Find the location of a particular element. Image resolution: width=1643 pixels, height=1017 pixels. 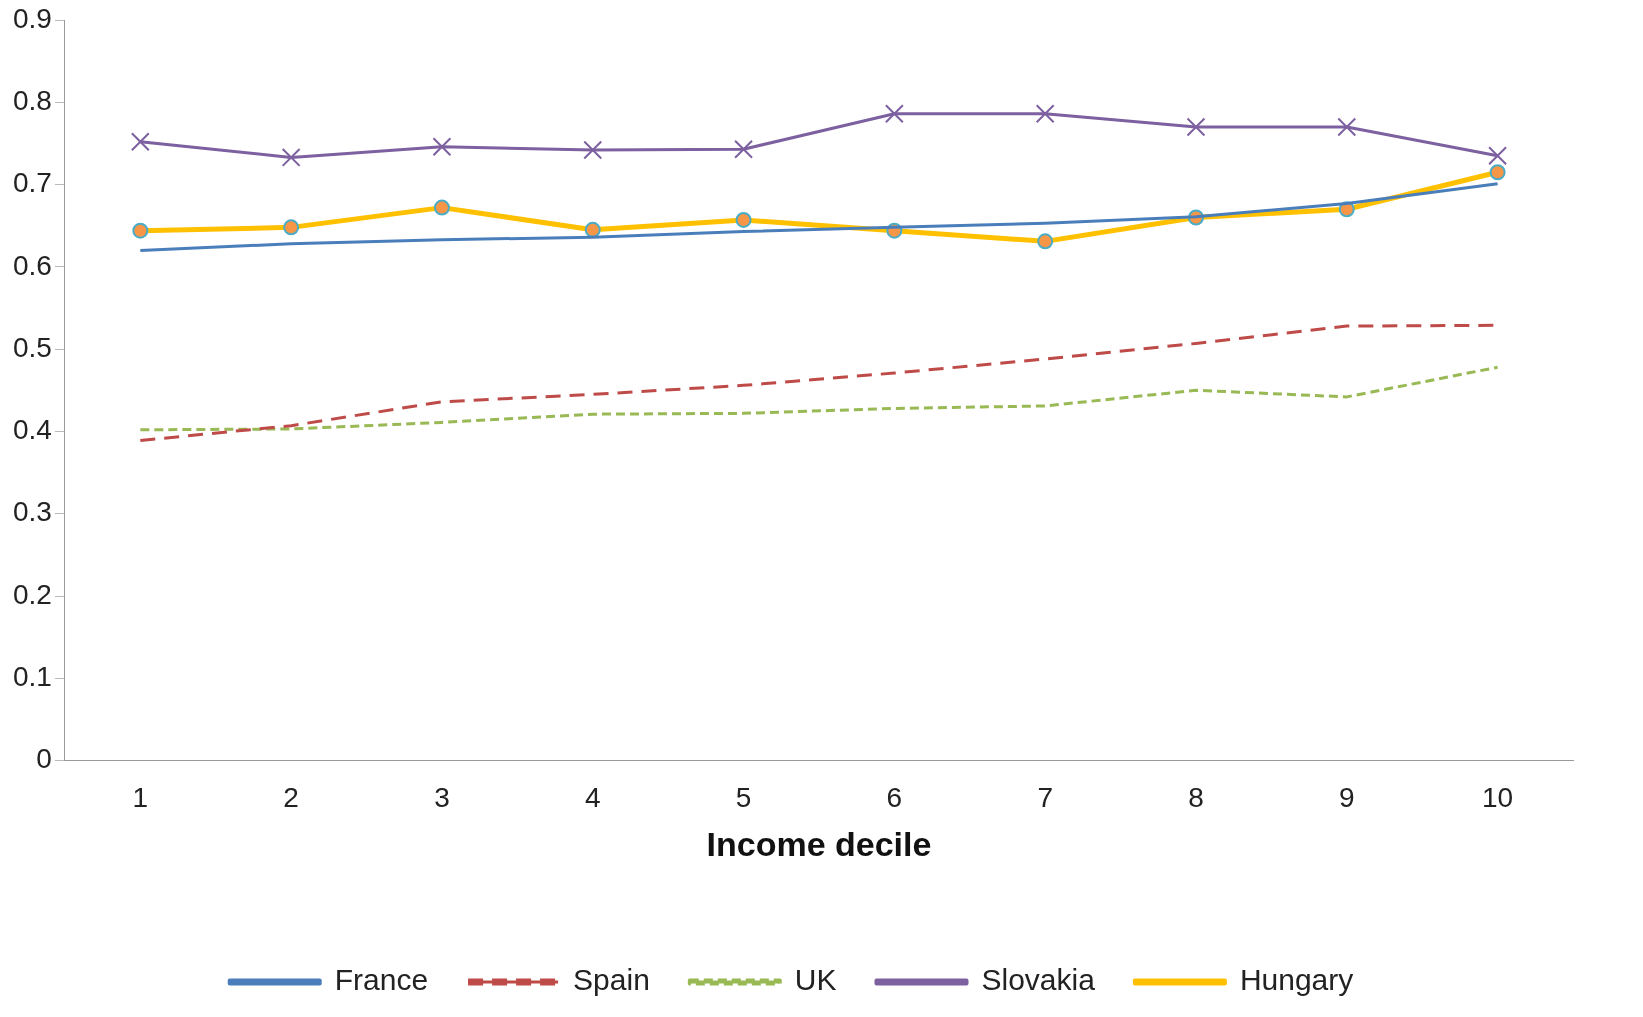

x-tick-label: 7 is located at coordinates (1045, 798).